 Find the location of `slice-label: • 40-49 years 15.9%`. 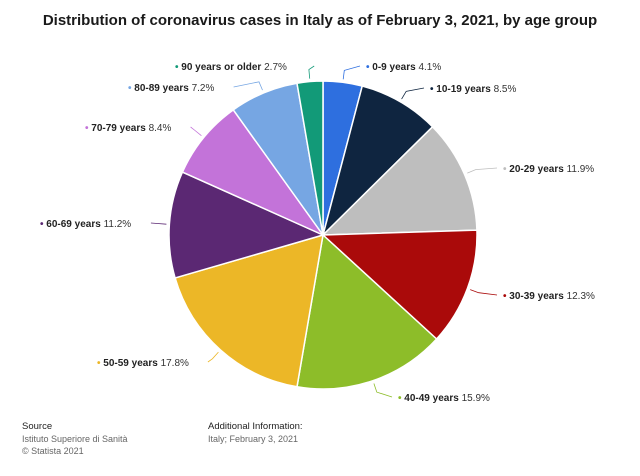

slice-label: • 40-49 years 15.9% is located at coordinates (444, 398).